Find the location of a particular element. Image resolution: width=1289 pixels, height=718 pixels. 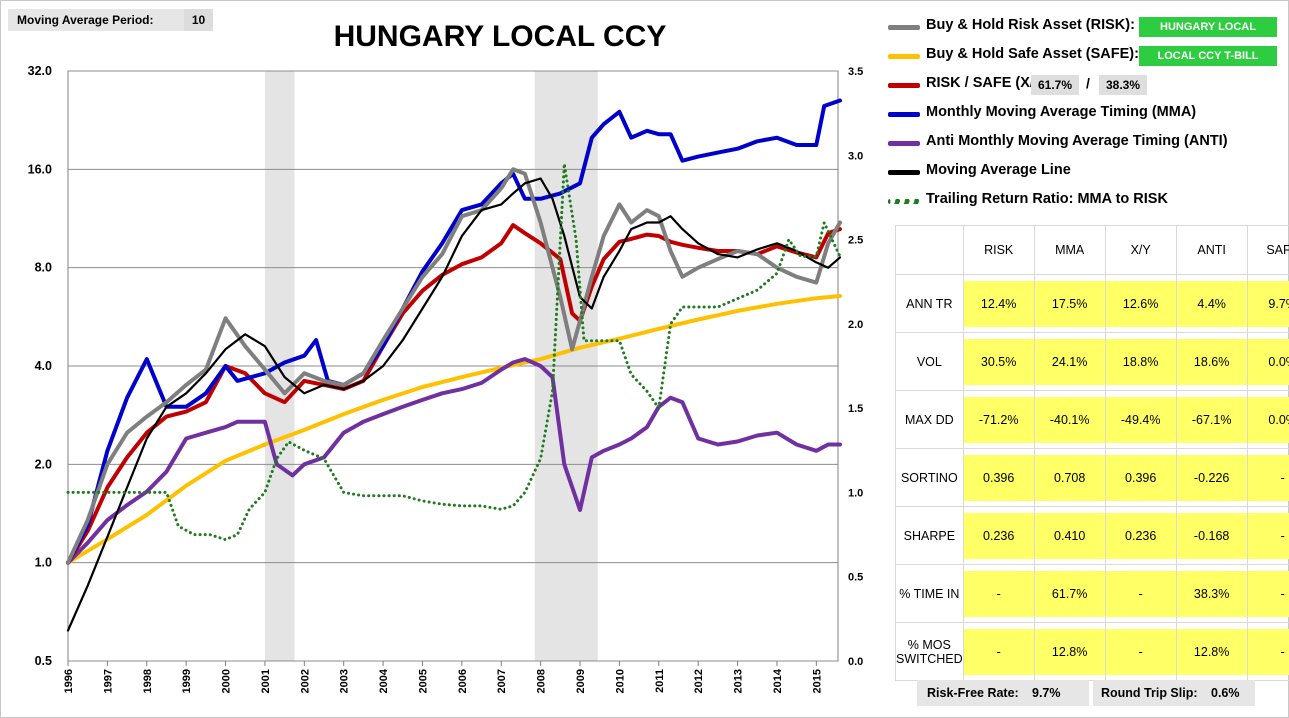

ma-period-label: Moving Average Period: is located at coordinates (85, 20).